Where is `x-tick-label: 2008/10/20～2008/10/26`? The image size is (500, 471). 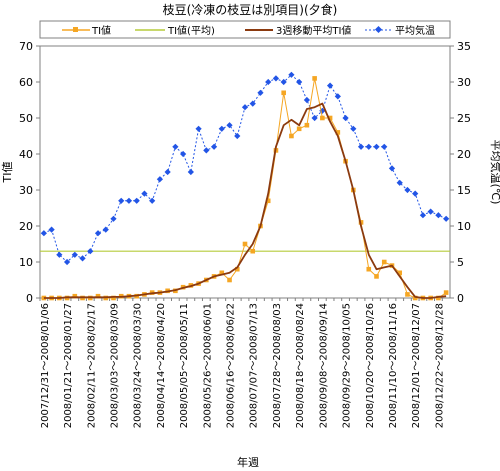 x-tick-label: 2008/10/20～2008/10/26 is located at coordinates (370, 365).